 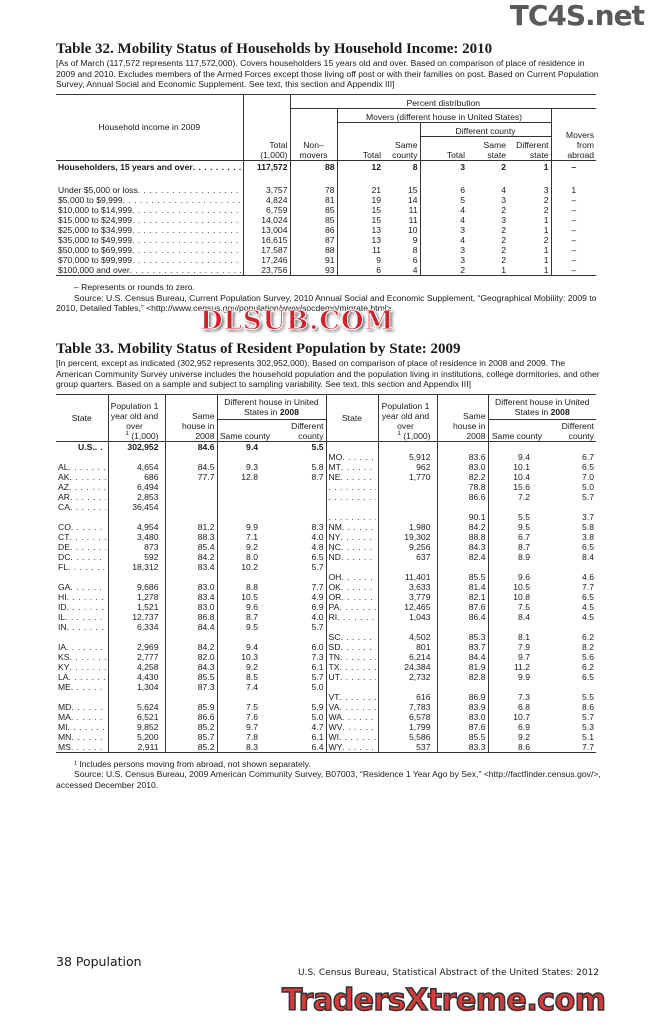 I want to click on state-label: KS, so click(x=82, y=656).